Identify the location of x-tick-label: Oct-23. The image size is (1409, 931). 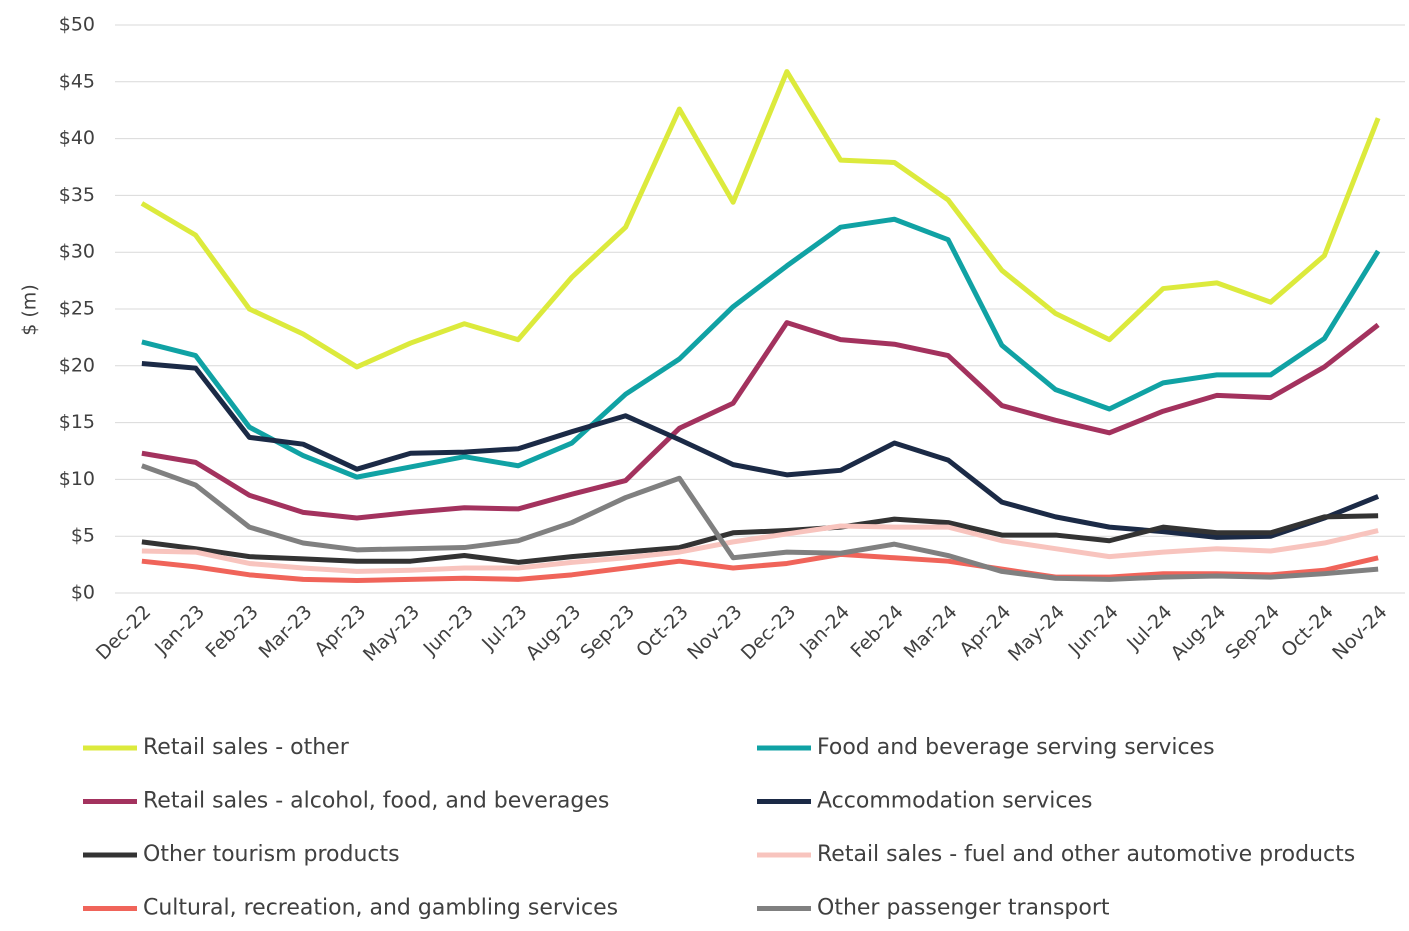
(662, 631).